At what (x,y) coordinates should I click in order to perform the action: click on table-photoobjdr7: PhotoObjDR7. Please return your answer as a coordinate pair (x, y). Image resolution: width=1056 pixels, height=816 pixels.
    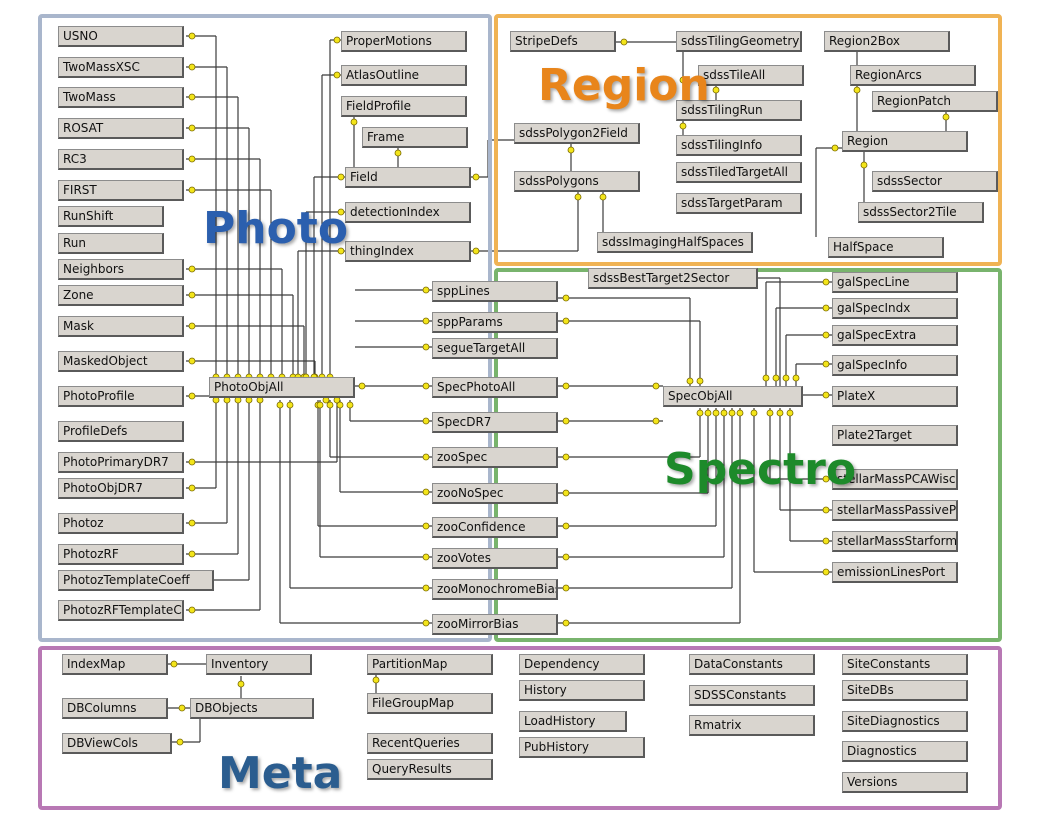
    Looking at the image, I should click on (121, 488).